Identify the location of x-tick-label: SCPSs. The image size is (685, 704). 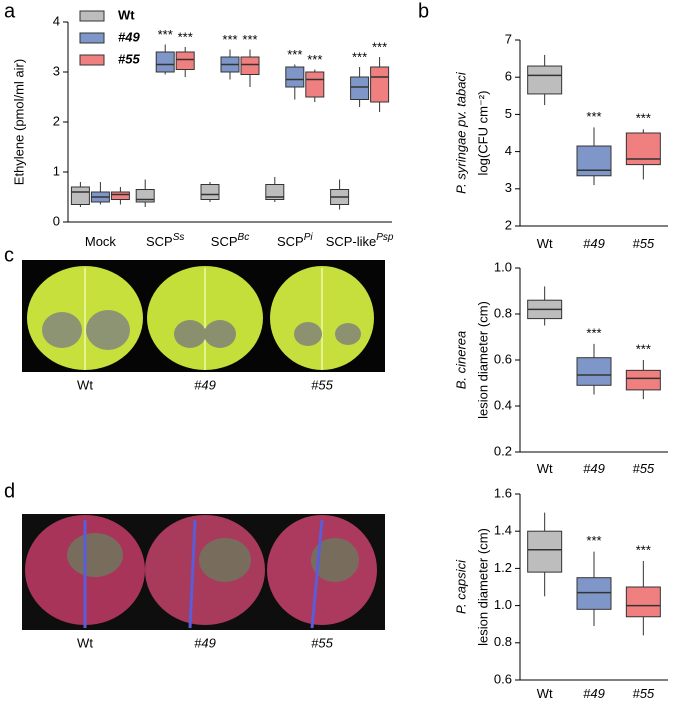
(165, 241).